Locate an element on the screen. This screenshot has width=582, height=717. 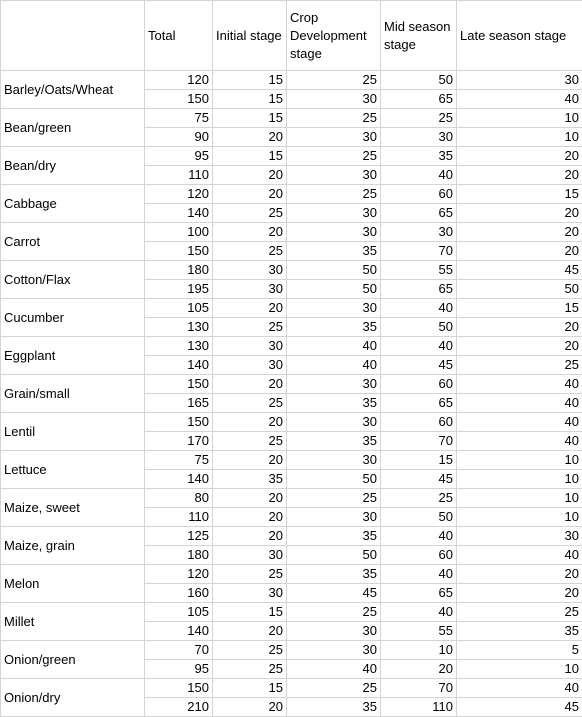
mid-season-cell: 55 is located at coordinates (418, 631).